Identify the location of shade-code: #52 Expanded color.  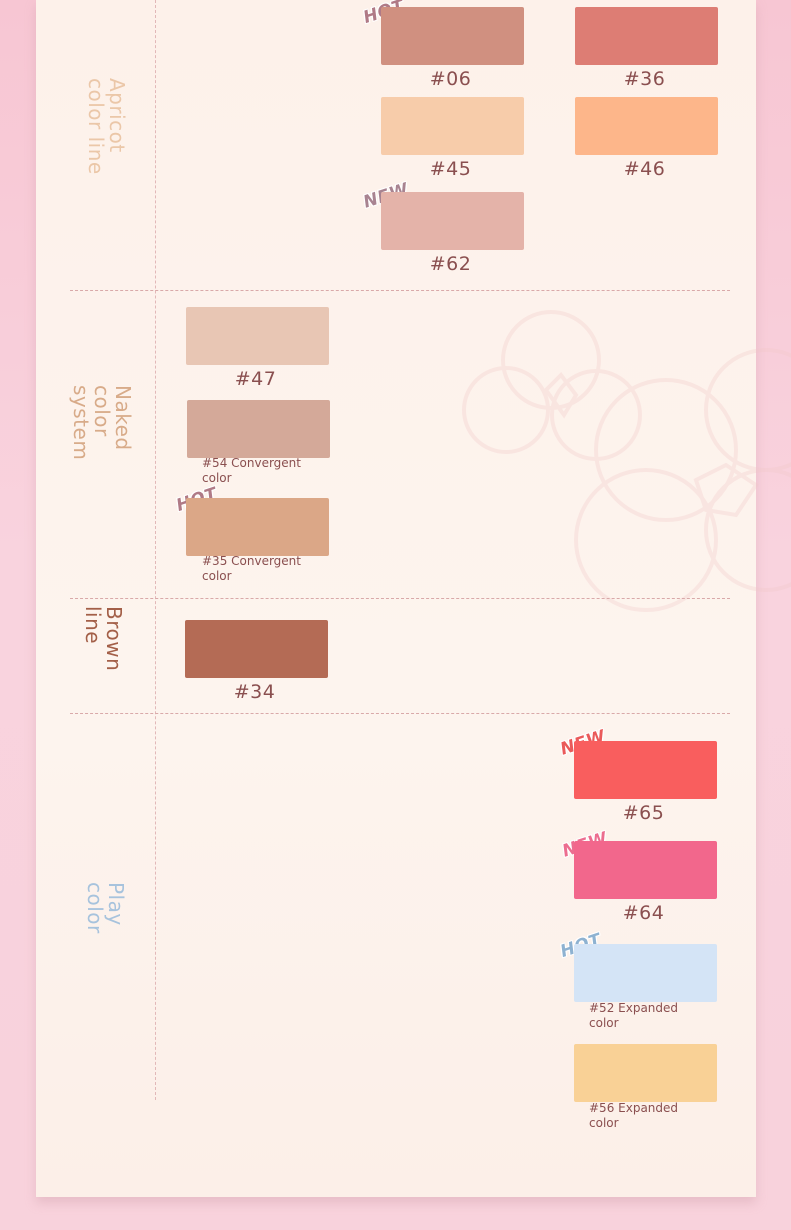
(634, 1015).